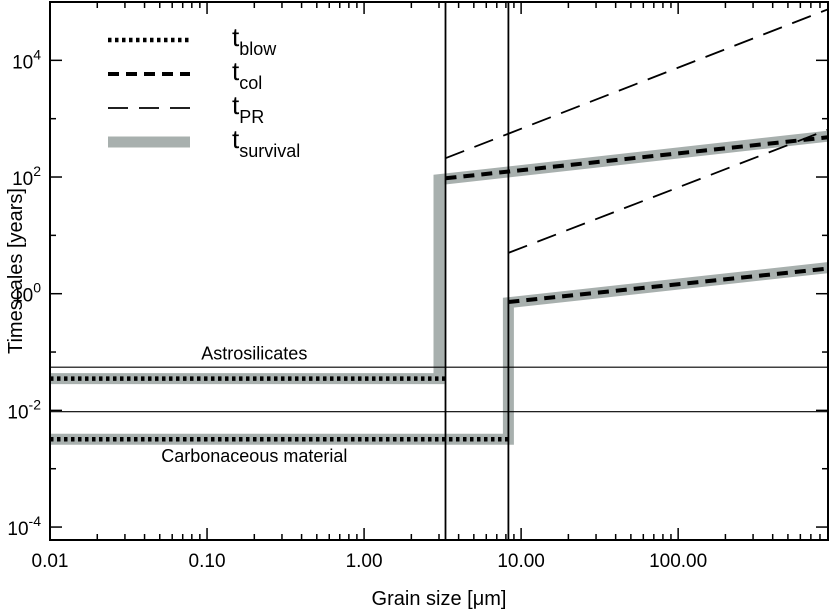 This screenshot has height=616, width=830. What do you see at coordinates (254, 40) in the screenshot?
I see `legend-label-blow: tblow` at bounding box center [254, 40].